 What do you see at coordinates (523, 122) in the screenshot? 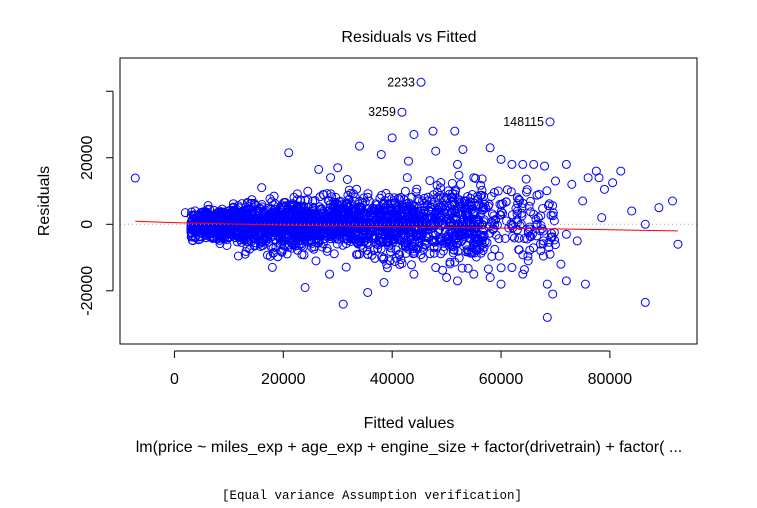
I see `point-label: 148115` at bounding box center [523, 122].